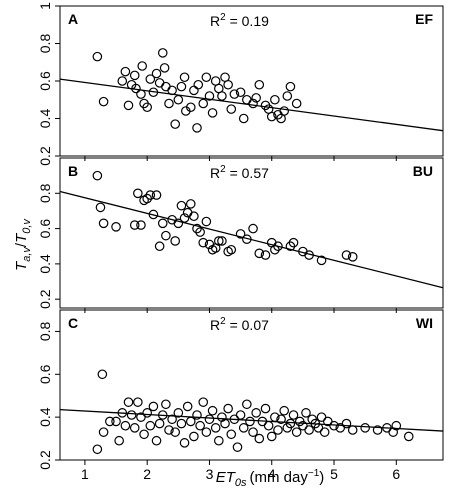  Describe the element at coordinates (45, 81) in the screenshot. I see `y-tick-label: 0.6` at that location.